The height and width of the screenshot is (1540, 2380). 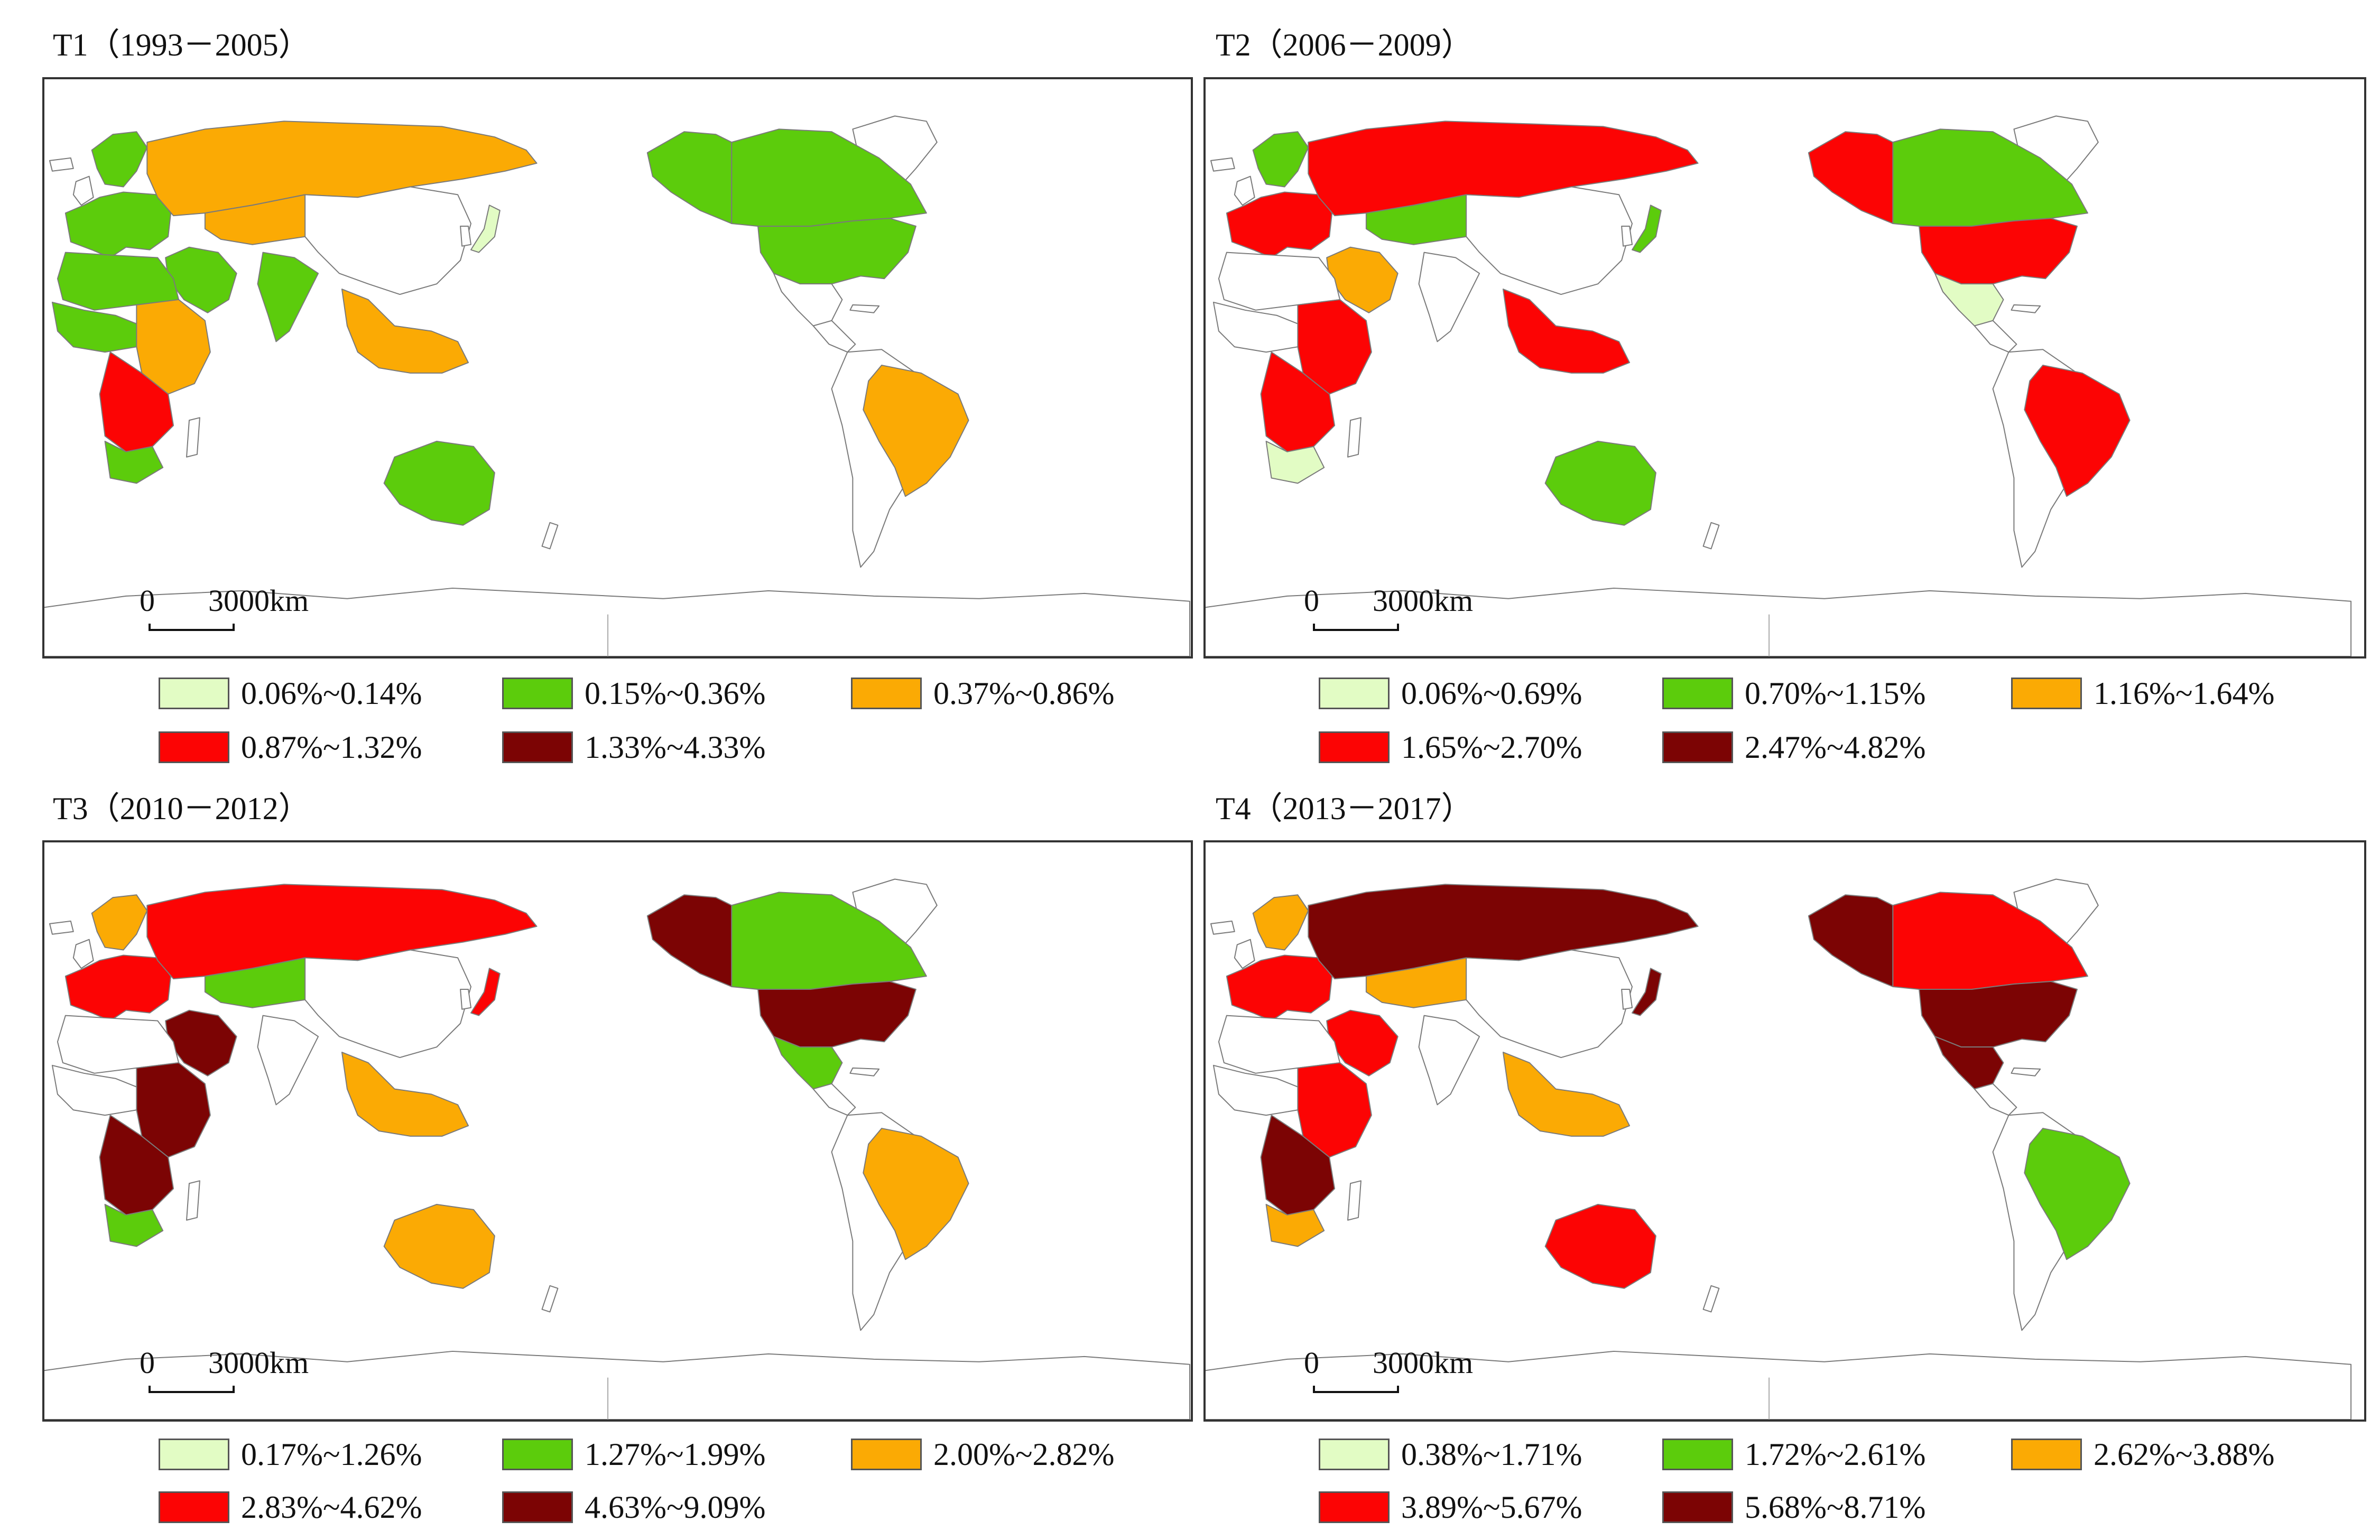 I want to click on legend-label: 2.62%~3.88%, so click(x=2184, y=1454).